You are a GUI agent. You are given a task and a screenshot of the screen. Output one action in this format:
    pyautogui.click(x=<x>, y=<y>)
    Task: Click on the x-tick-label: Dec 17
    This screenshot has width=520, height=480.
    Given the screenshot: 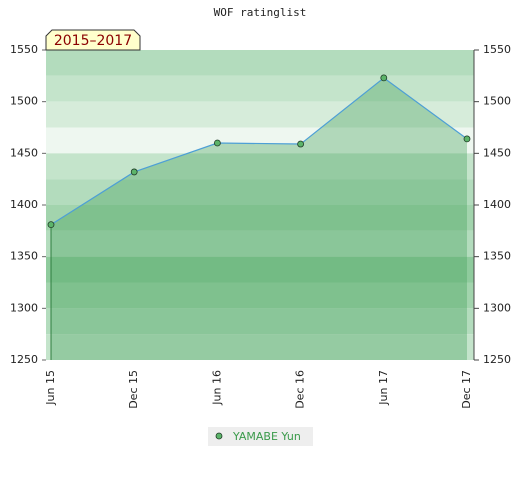 What is the action you would take?
    pyautogui.click(x=466, y=389)
    